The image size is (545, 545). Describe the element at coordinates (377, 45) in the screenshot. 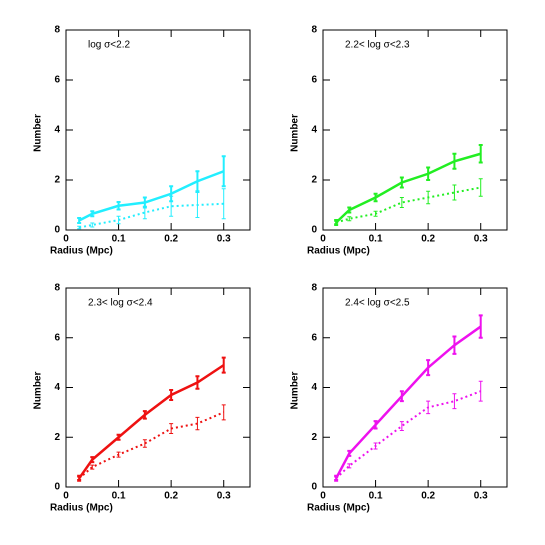

I see `annotation: 2.2< log σ<2.3` at that location.